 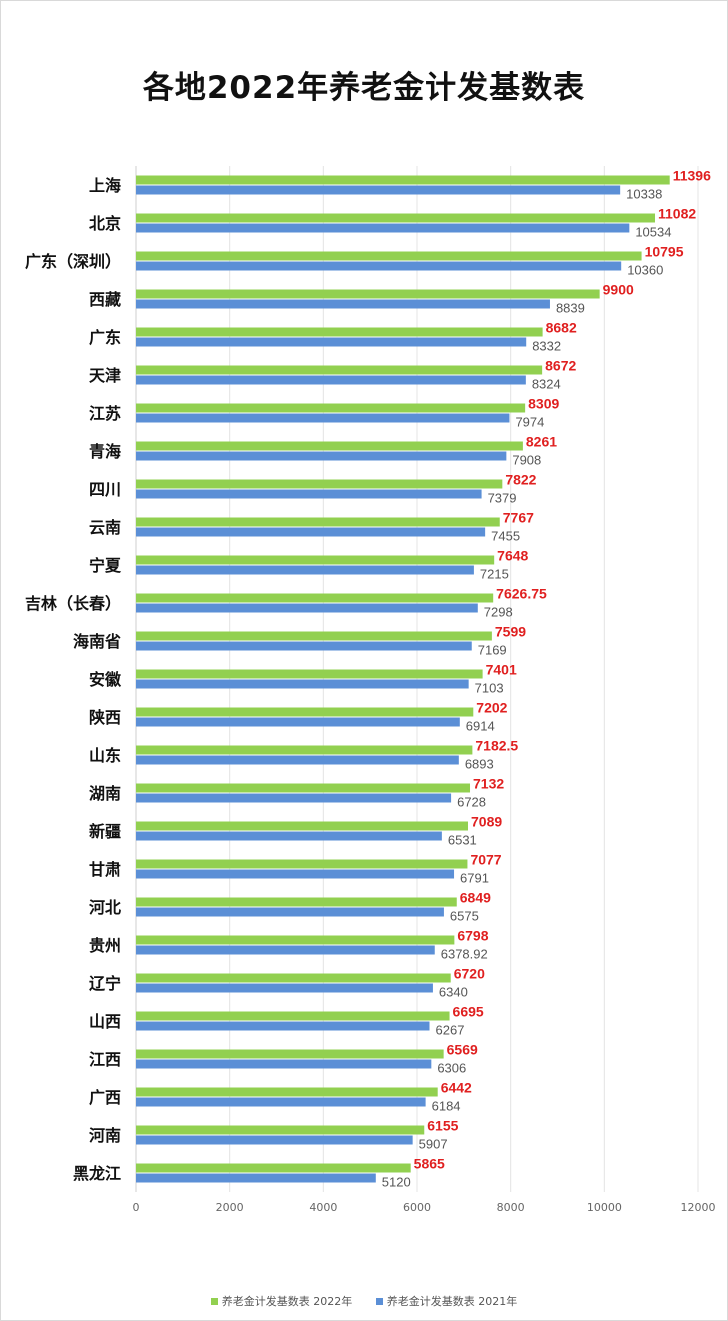 What do you see at coordinates (618, 290) in the screenshot?
I see `data-label-2022: 9900` at bounding box center [618, 290].